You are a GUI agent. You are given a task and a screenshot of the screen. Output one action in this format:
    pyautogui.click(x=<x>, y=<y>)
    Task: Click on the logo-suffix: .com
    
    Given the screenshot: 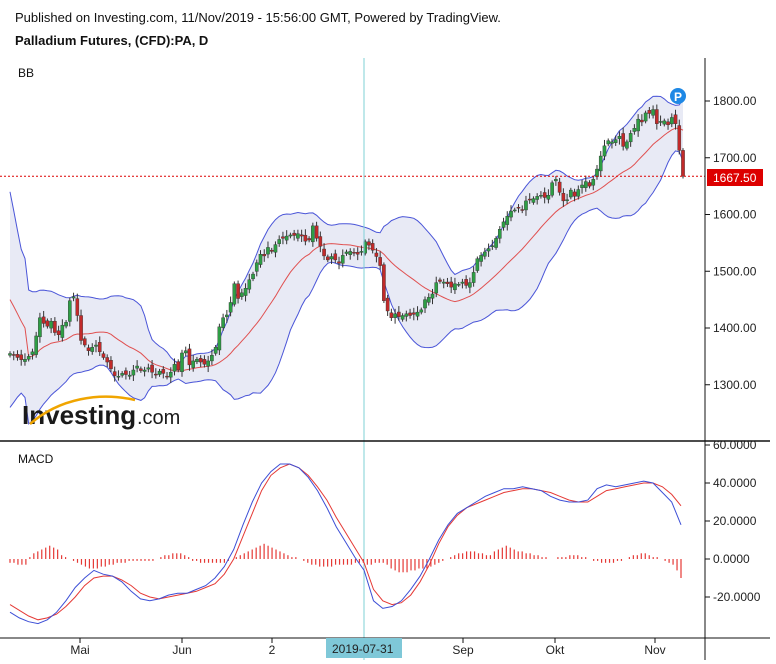 What is the action you would take?
    pyautogui.click(x=158, y=418)
    